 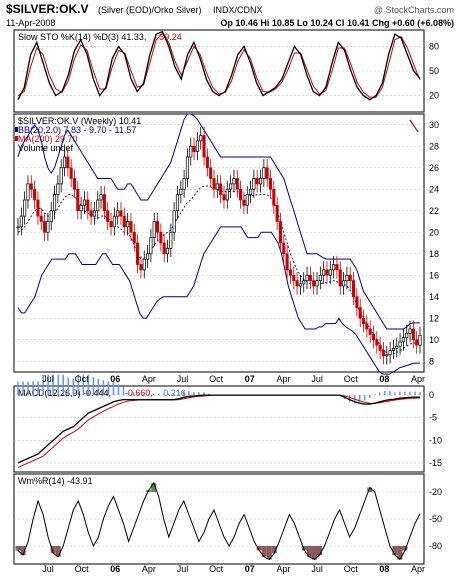 I want to click on y-tick-label: 14, so click(x=434, y=297).